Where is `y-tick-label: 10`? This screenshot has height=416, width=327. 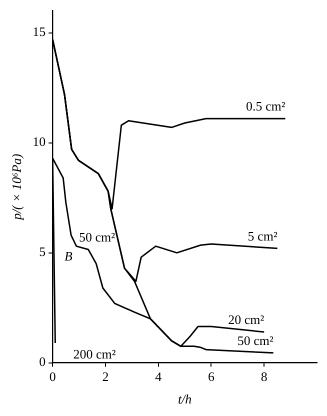
y-tick-label: 10 is located at coordinates (39, 142).